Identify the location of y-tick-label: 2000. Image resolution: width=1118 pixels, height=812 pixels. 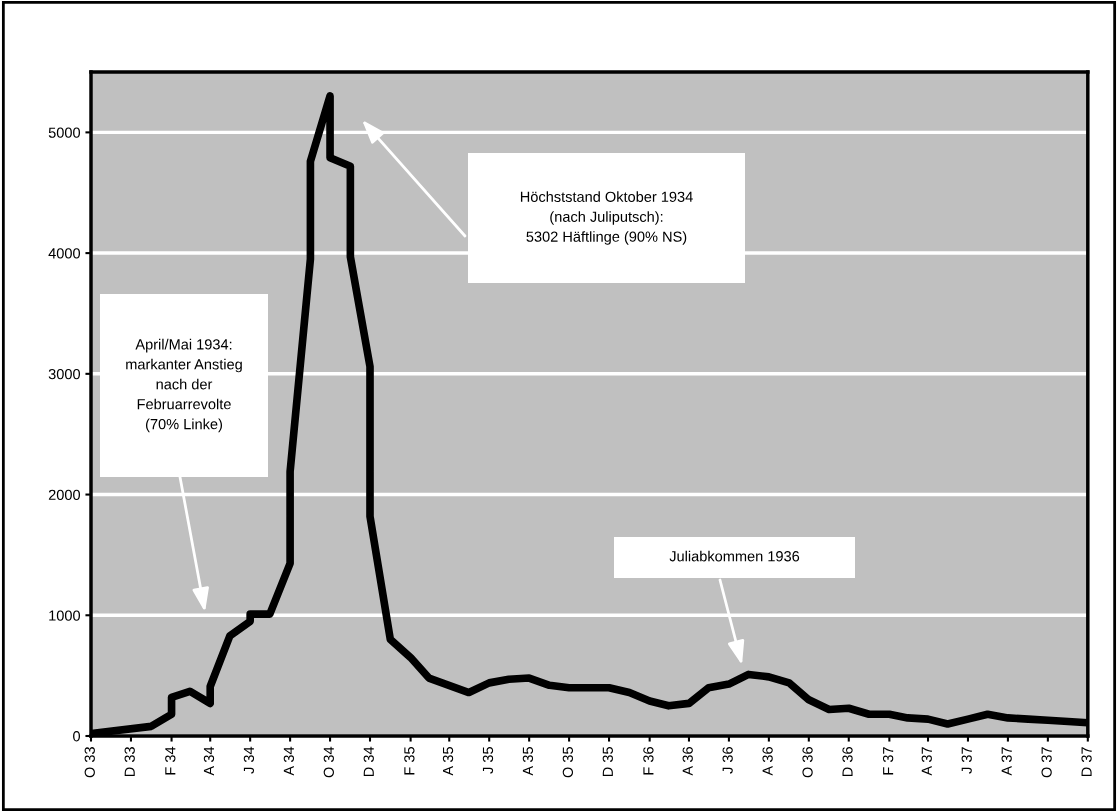
(64, 494).